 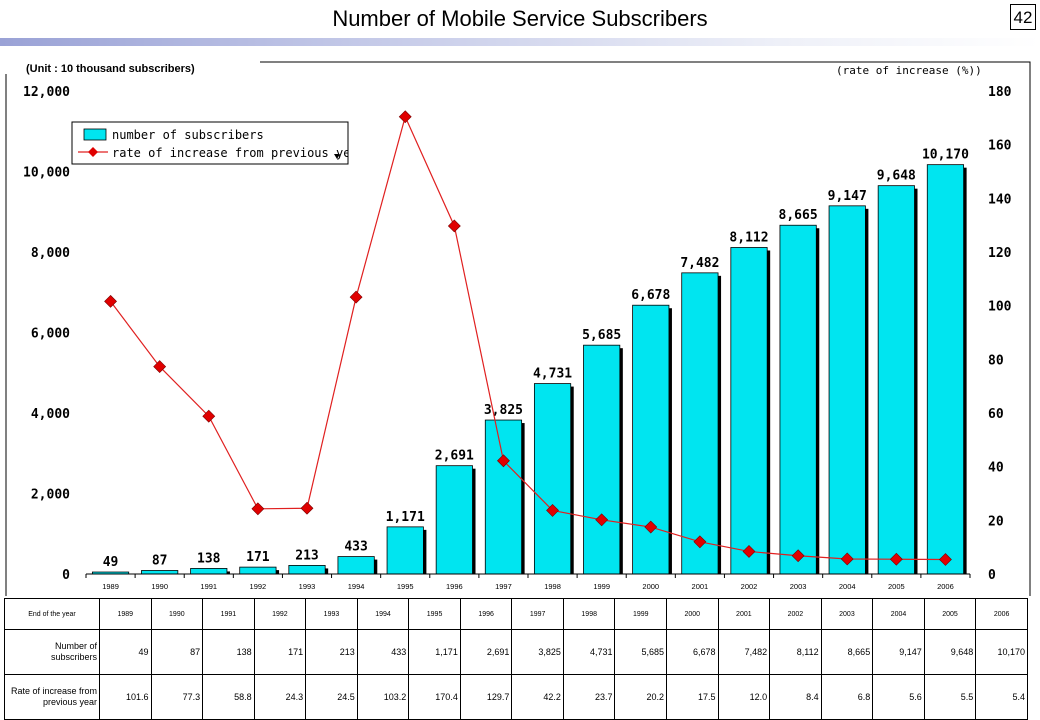 I want to click on rate-cell: 58.8, so click(x=228, y=697).